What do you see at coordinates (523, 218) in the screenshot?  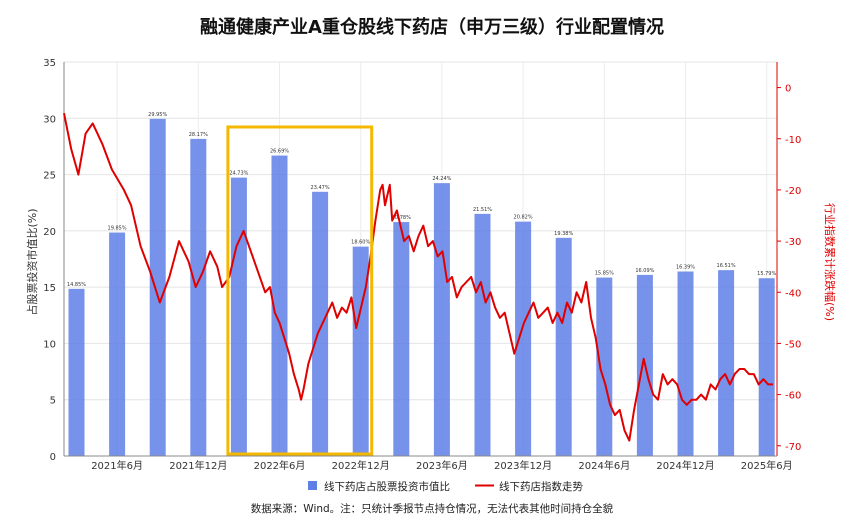 I see `bar-value-label: 20.82%` at bounding box center [523, 218].